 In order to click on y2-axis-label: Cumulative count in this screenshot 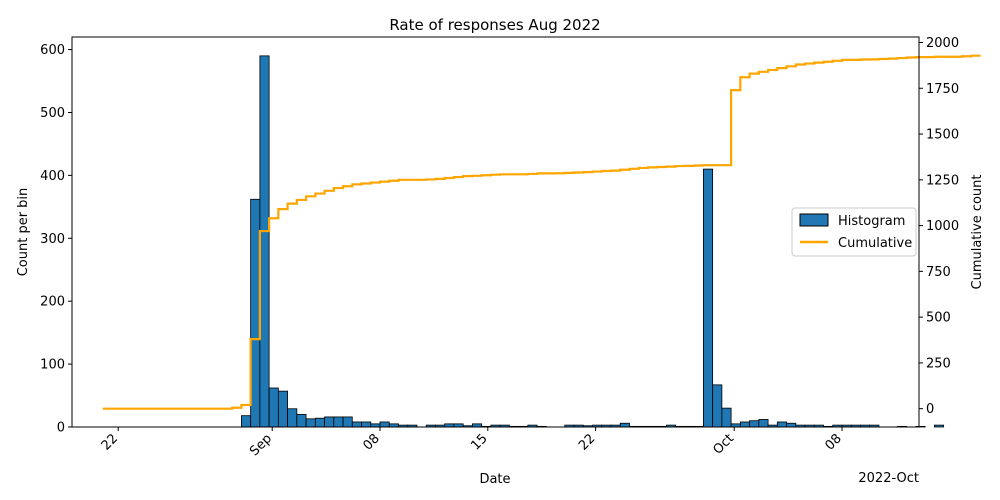, I will do `click(977, 231)`.